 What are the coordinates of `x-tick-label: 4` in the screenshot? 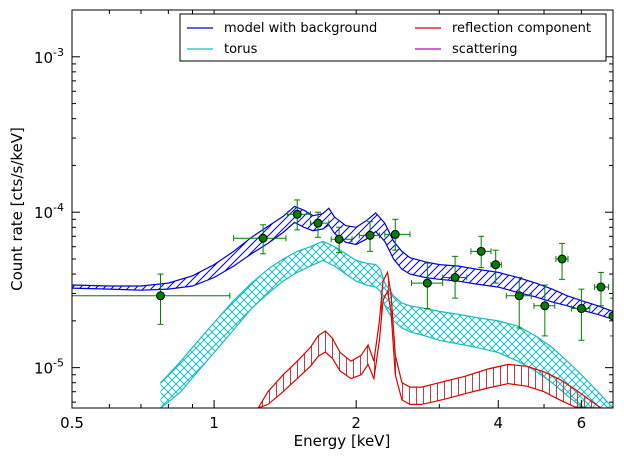 It's located at (499, 423).